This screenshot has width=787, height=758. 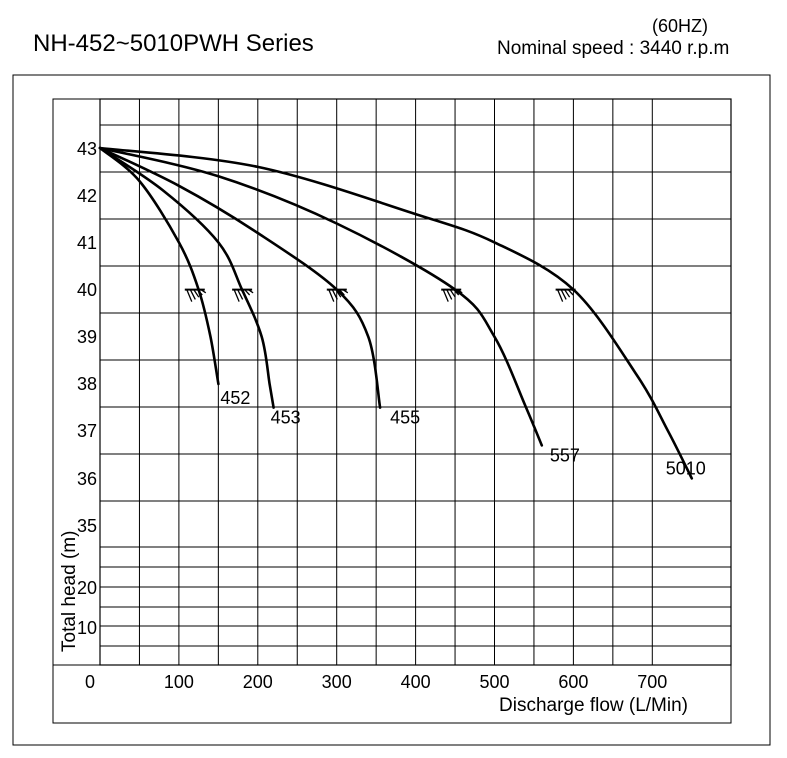 What do you see at coordinates (87, 431) in the screenshot?
I see `y-tick-label: 37` at bounding box center [87, 431].